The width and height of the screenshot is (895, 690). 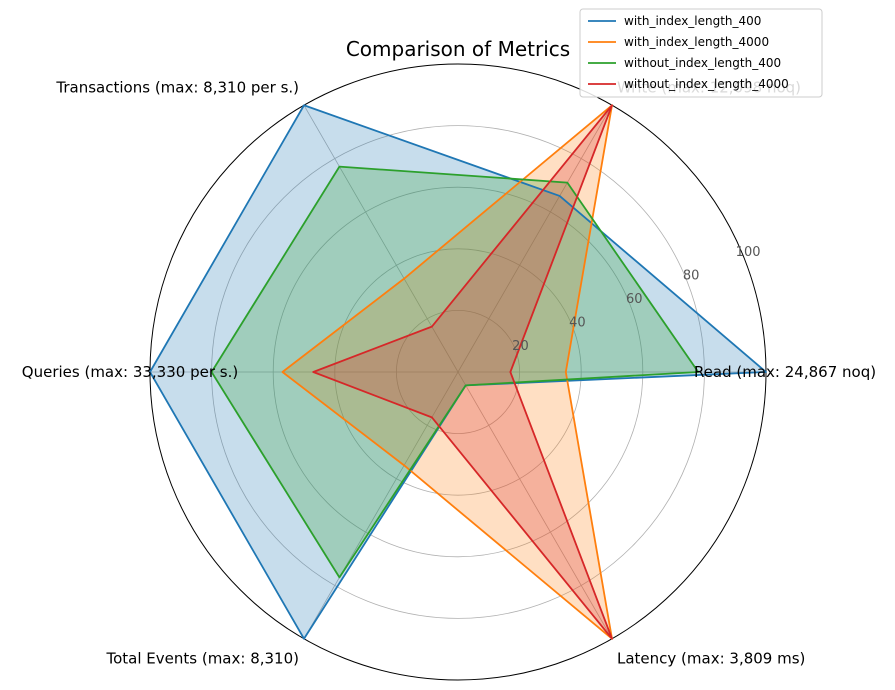 I want to click on chart-title: Comparison of Metrics, so click(x=458, y=49).